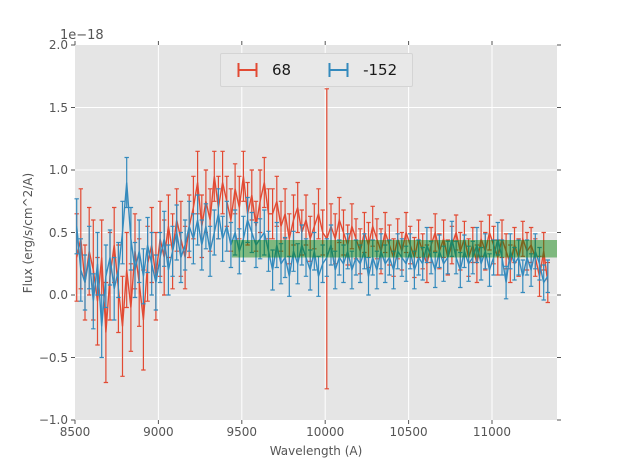  I want to click on x-tick-label: 9000, so click(158, 432).